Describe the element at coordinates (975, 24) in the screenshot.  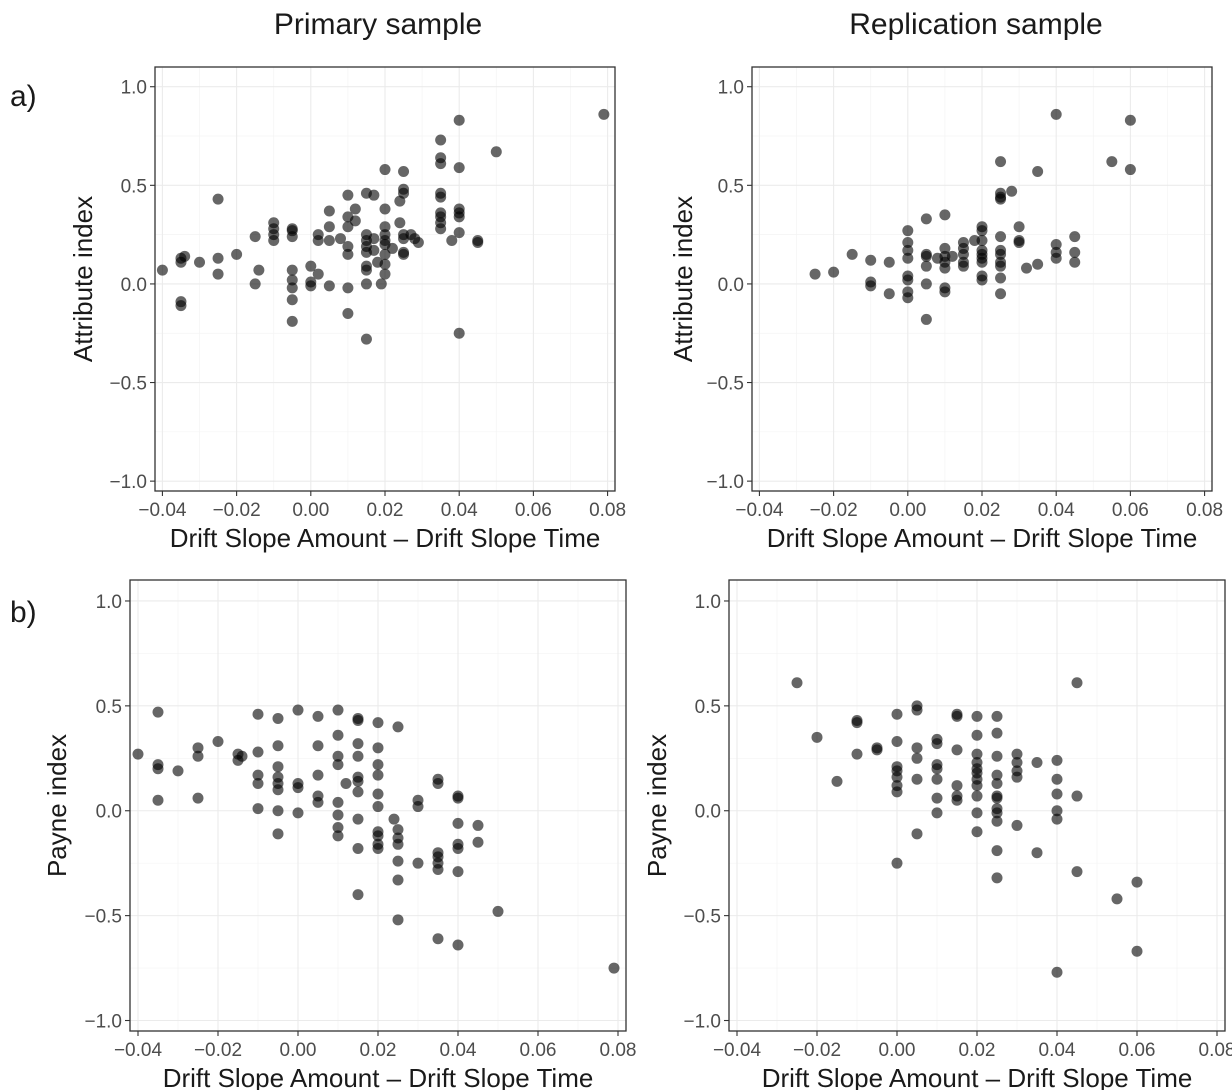
I see `column-title-replication: Replication sample` at that location.